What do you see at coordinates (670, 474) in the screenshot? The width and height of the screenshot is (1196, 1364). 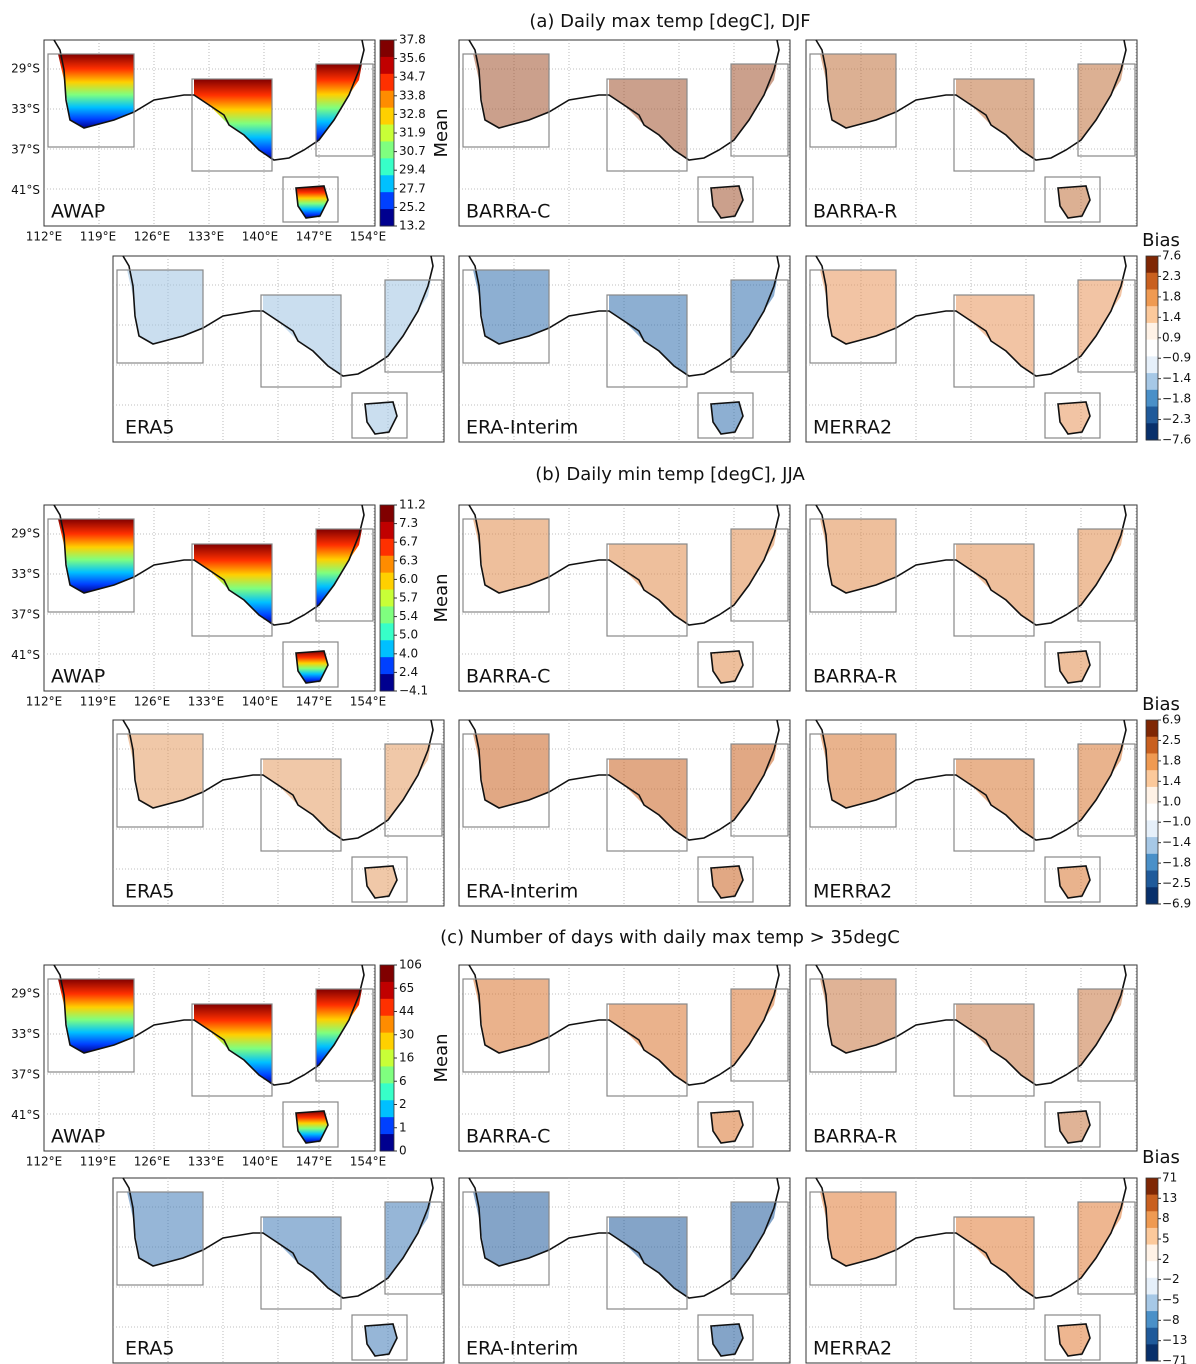 I see `section-title: (b) Daily min temp [degC], JJA` at bounding box center [670, 474].